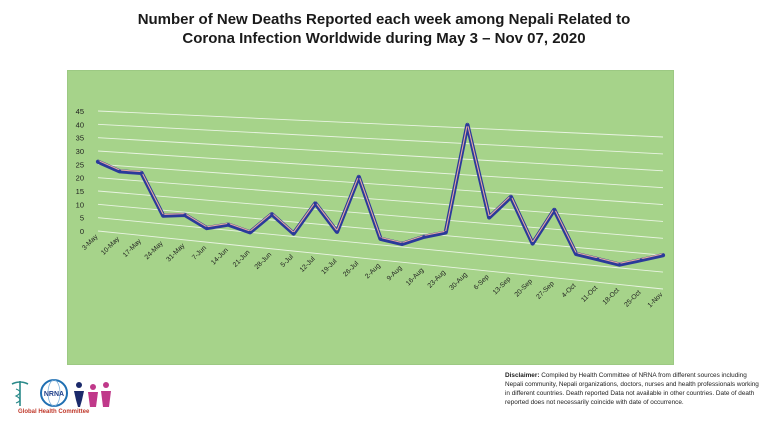 Image resolution: width=768 pixels, height=432 pixels. I want to click on data-point-25-Oct, so click(641, 260).